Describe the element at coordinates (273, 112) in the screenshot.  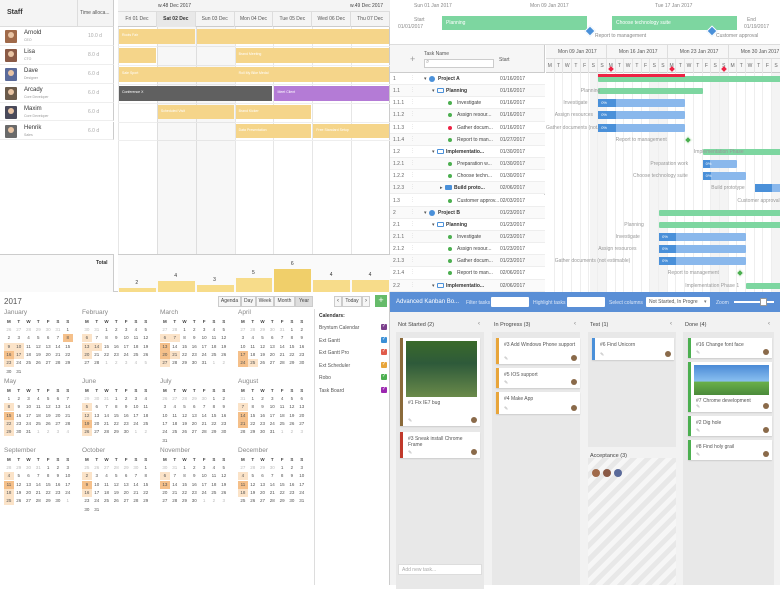
I see `event-bar: Brand Kicker` at that location.